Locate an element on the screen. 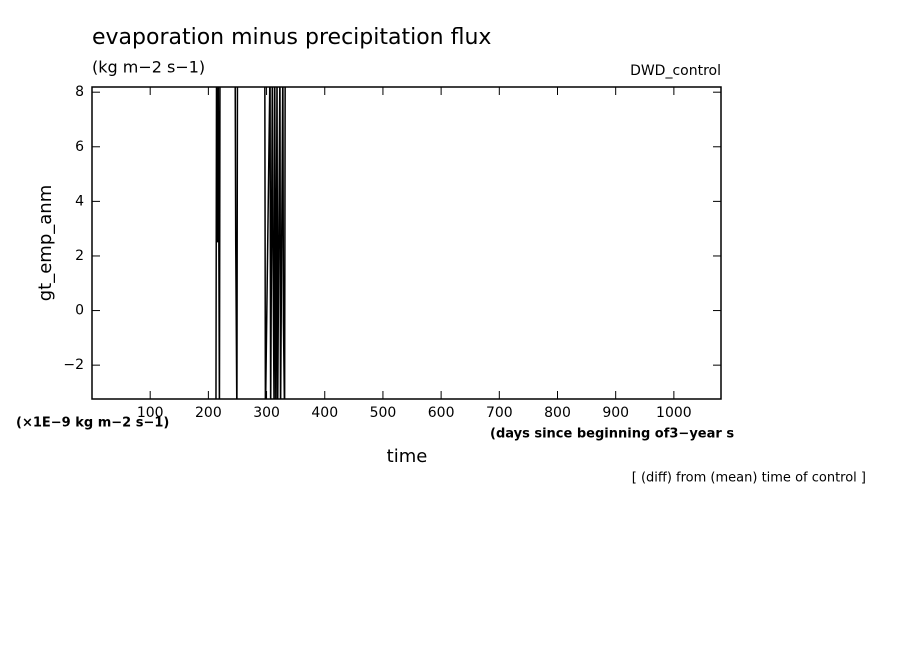 This screenshot has height=658, width=904. run-label: DWD_control is located at coordinates (675, 71).